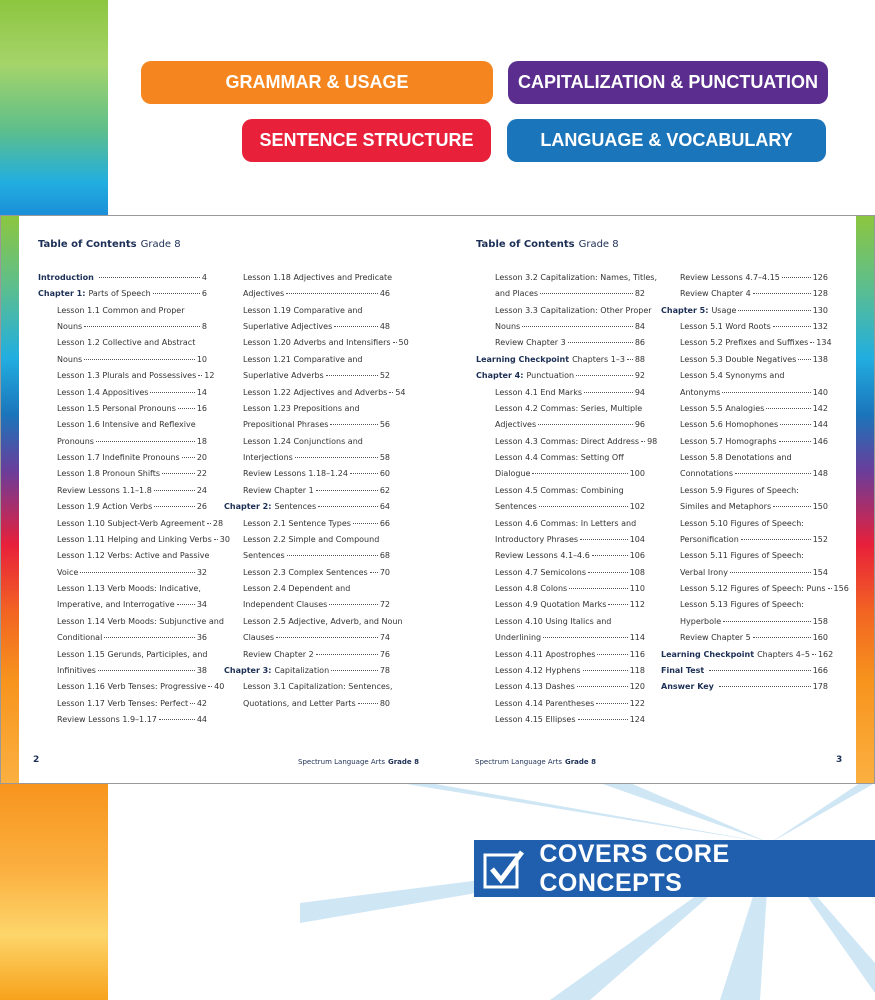  What do you see at coordinates (580, 762) in the screenshot?
I see `series-grade: Grade 8` at bounding box center [580, 762].